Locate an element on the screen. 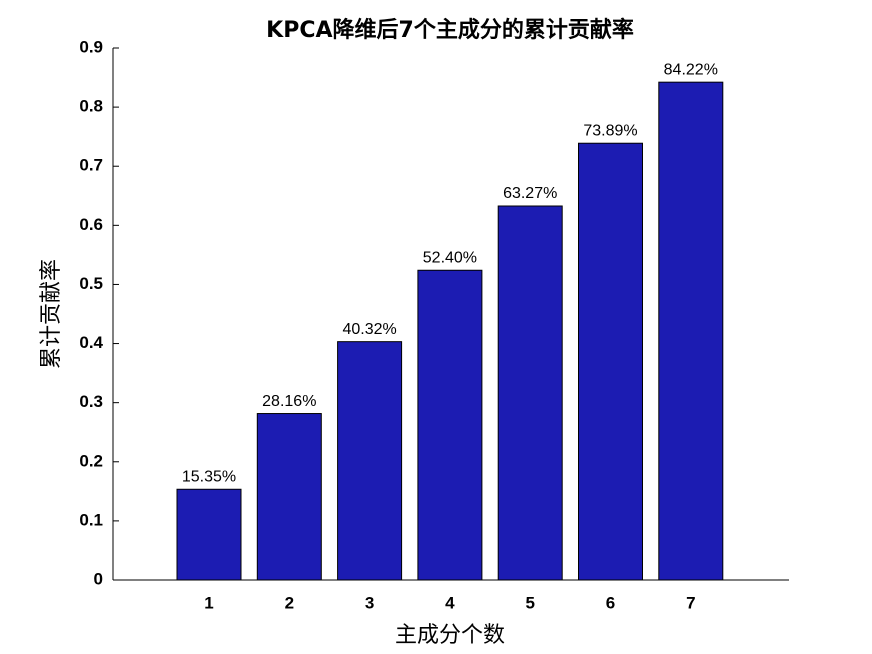 This screenshot has height=654, width=872. y-tick-label: 0.7 is located at coordinates (91, 165).